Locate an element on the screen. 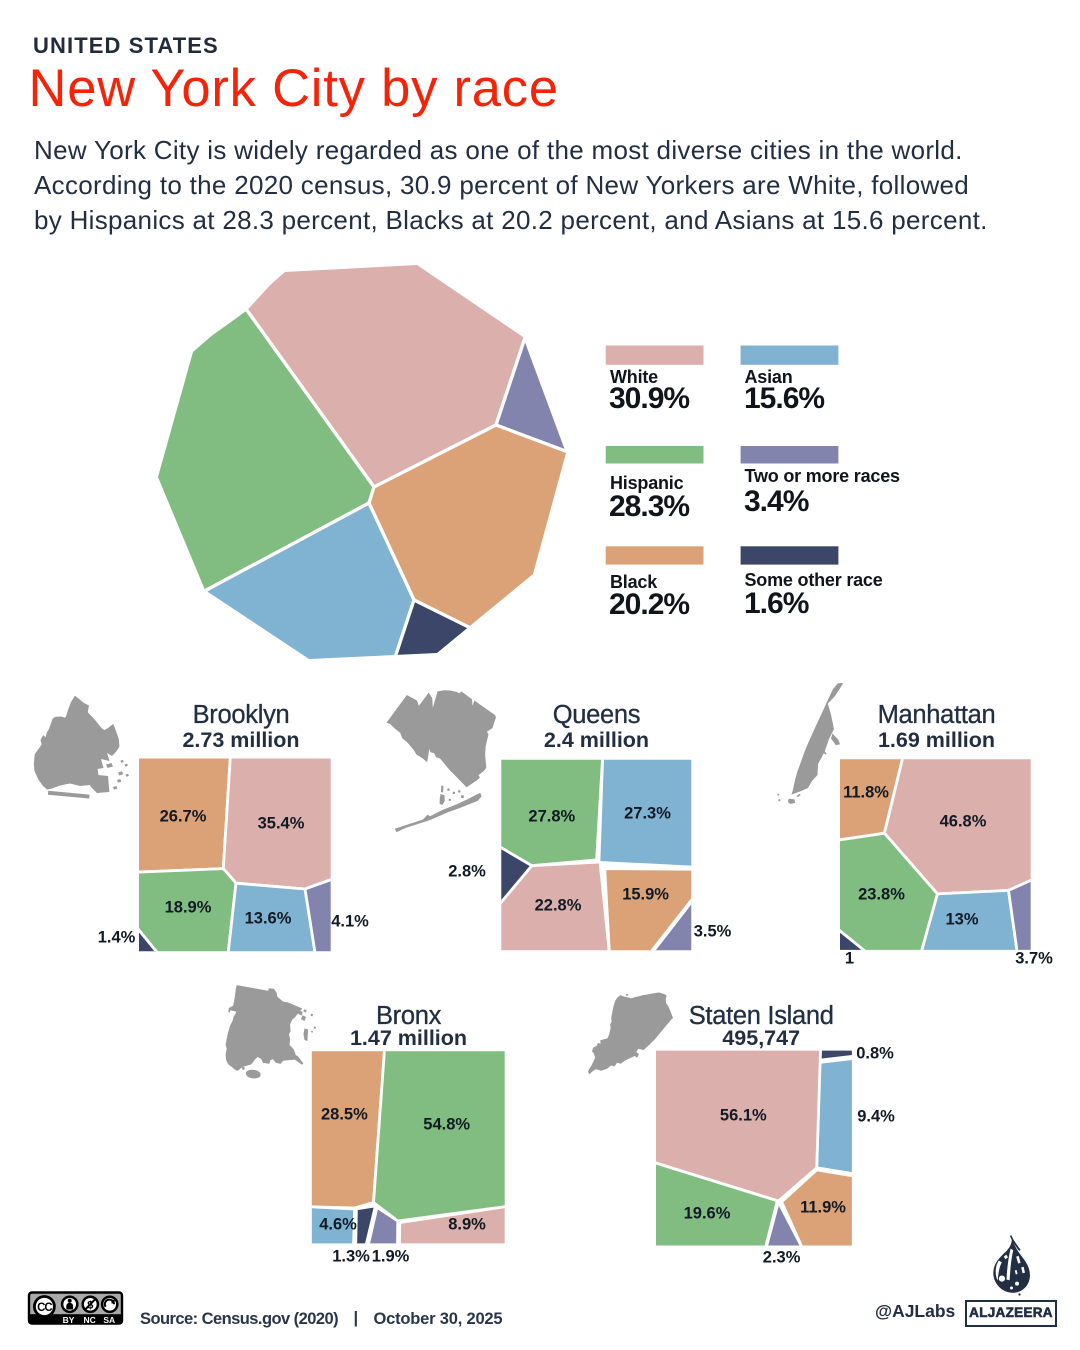 This screenshot has height=1350, width=1080. svg-text: CC is located at coordinates (44, 1308).